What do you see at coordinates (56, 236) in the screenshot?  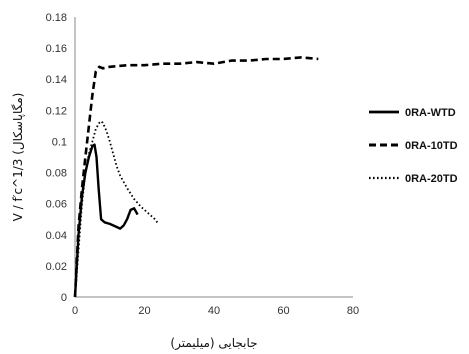 I see `y-tick-label: 0.04` at bounding box center [56, 236].